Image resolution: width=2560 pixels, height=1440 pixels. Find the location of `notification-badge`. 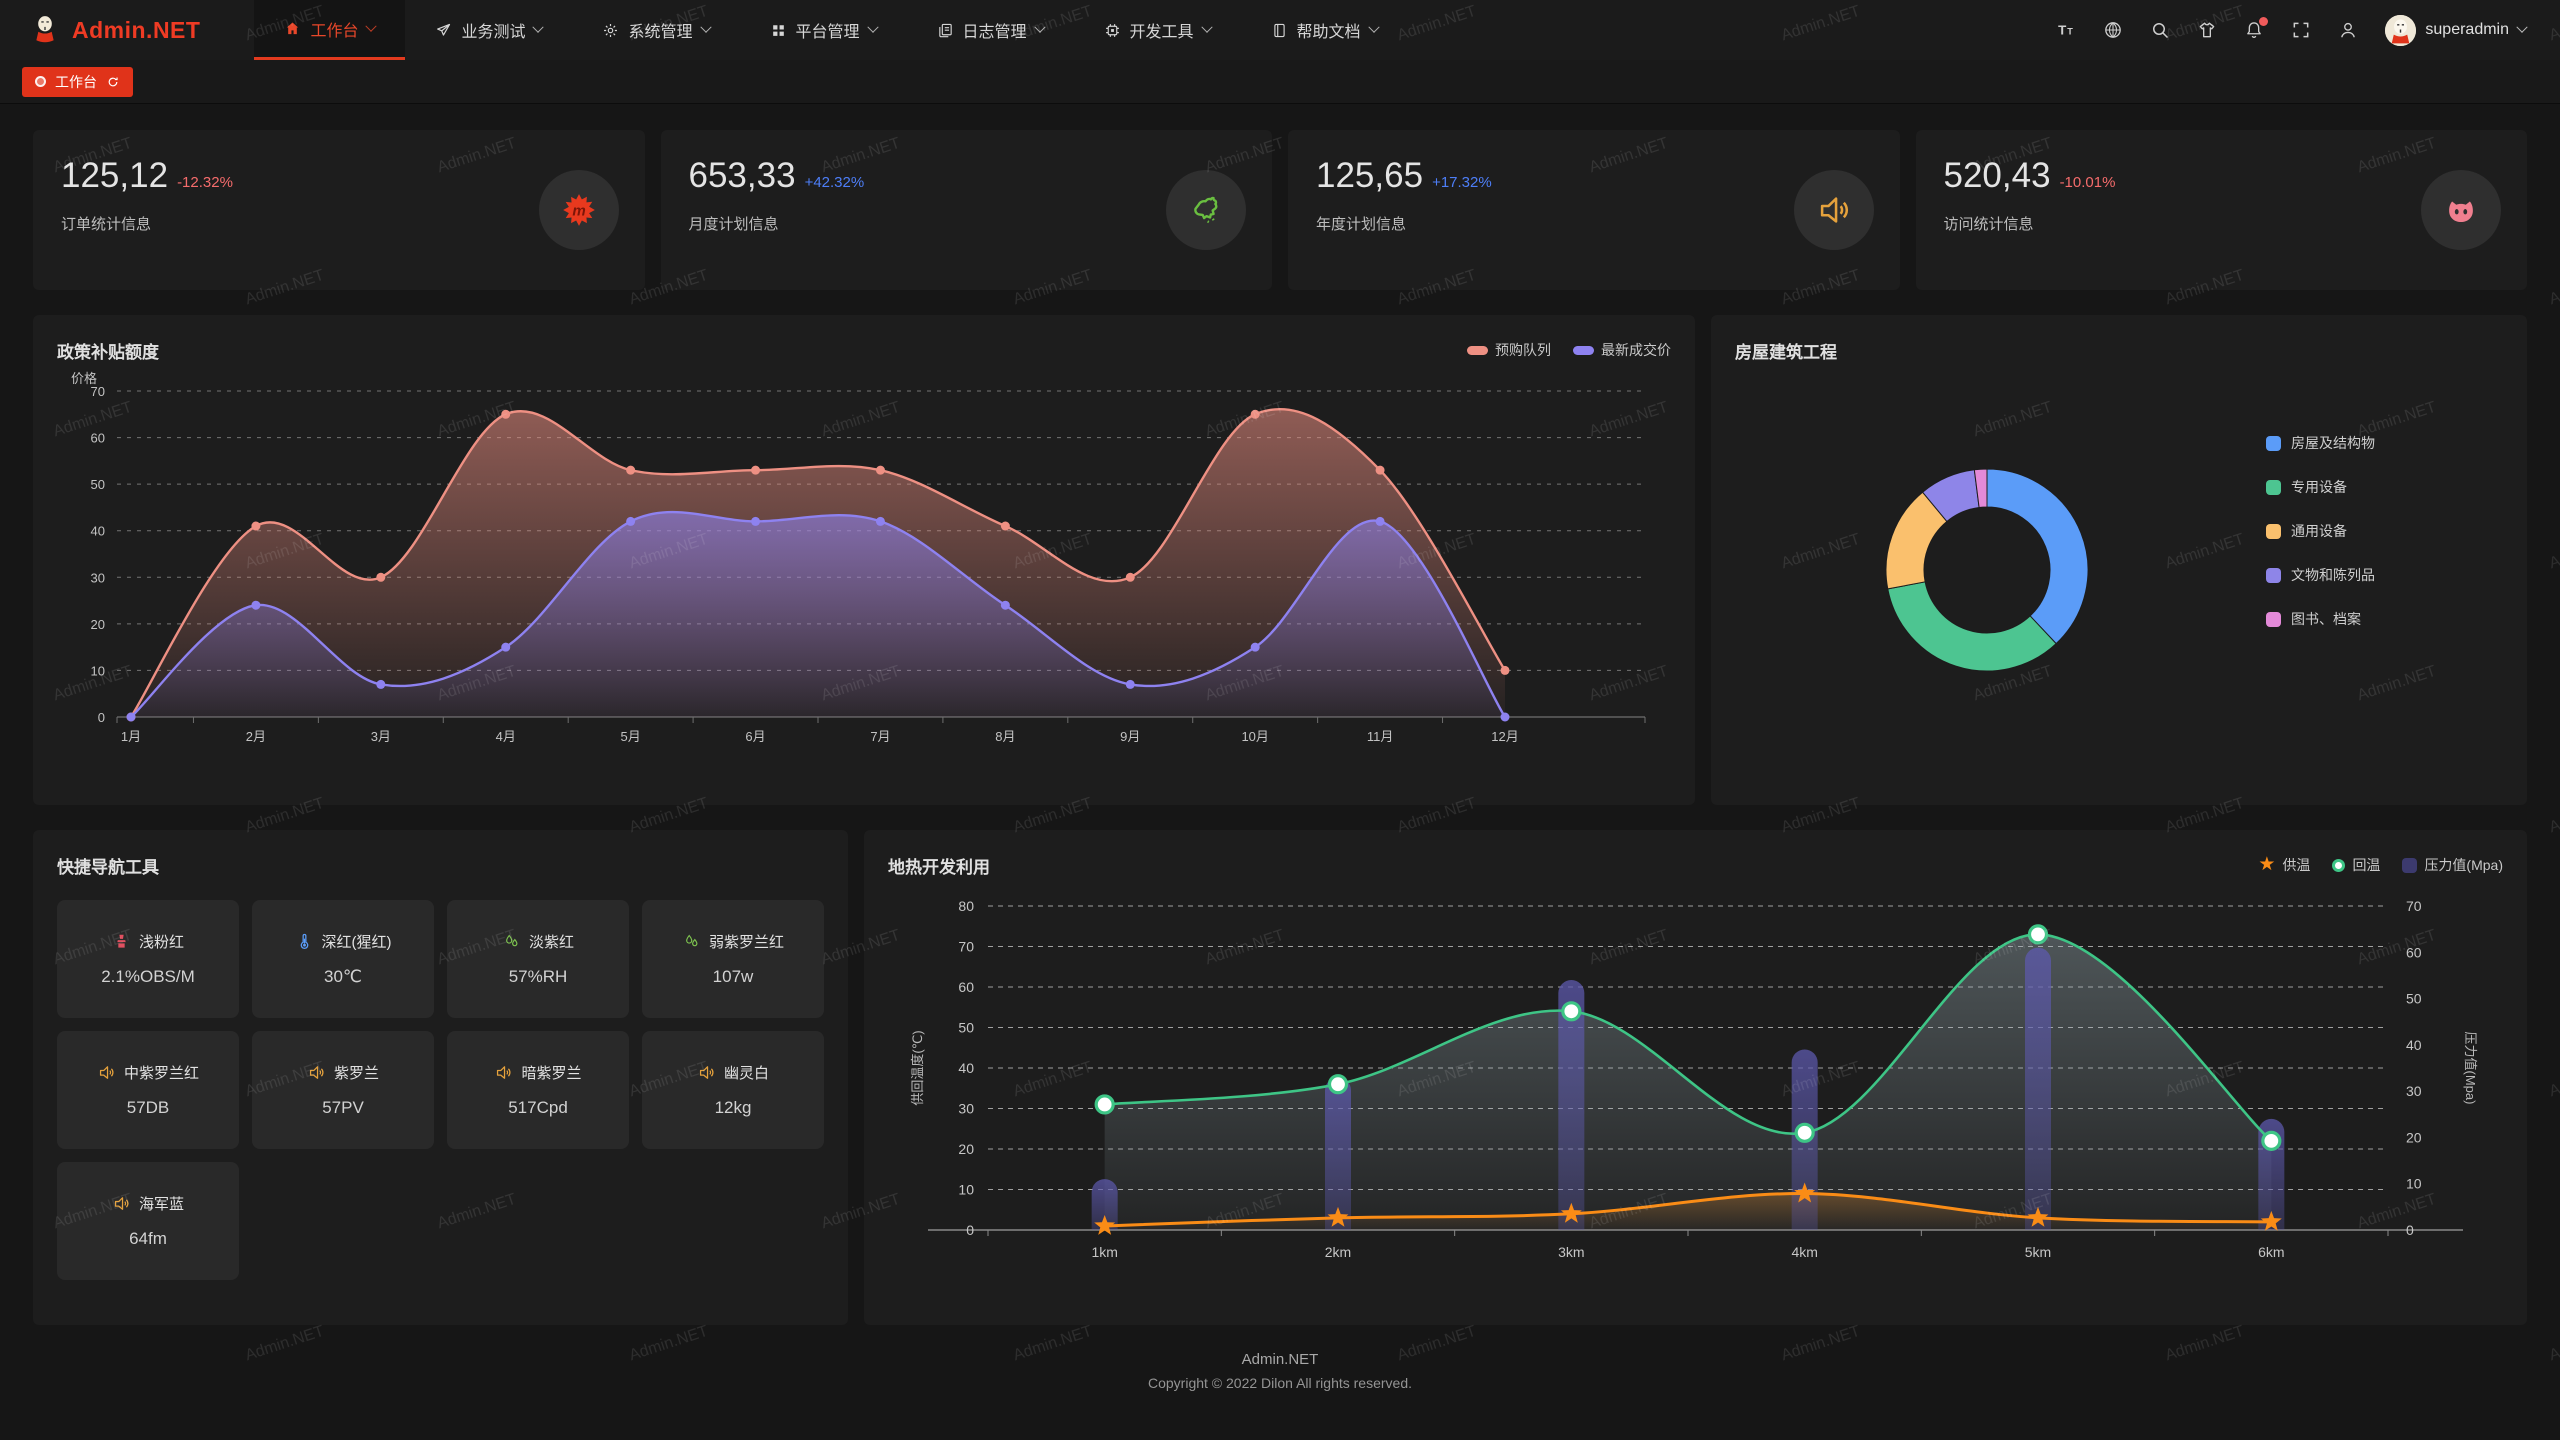

notification-badge is located at coordinates (2264, 21).